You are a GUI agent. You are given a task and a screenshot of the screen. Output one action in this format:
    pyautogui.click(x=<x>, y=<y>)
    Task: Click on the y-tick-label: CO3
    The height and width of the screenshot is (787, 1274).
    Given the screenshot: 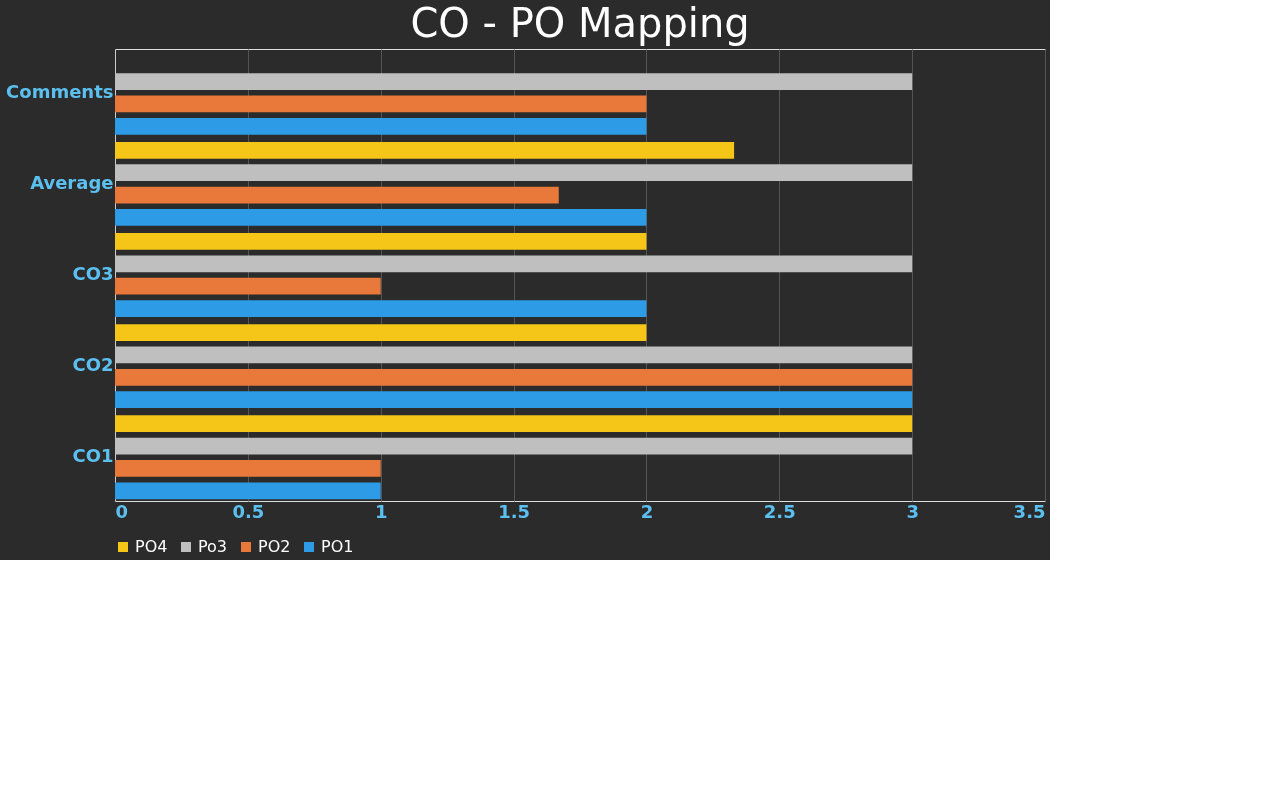 What is the action you would take?
    pyautogui.click(x=93, y=273)
    